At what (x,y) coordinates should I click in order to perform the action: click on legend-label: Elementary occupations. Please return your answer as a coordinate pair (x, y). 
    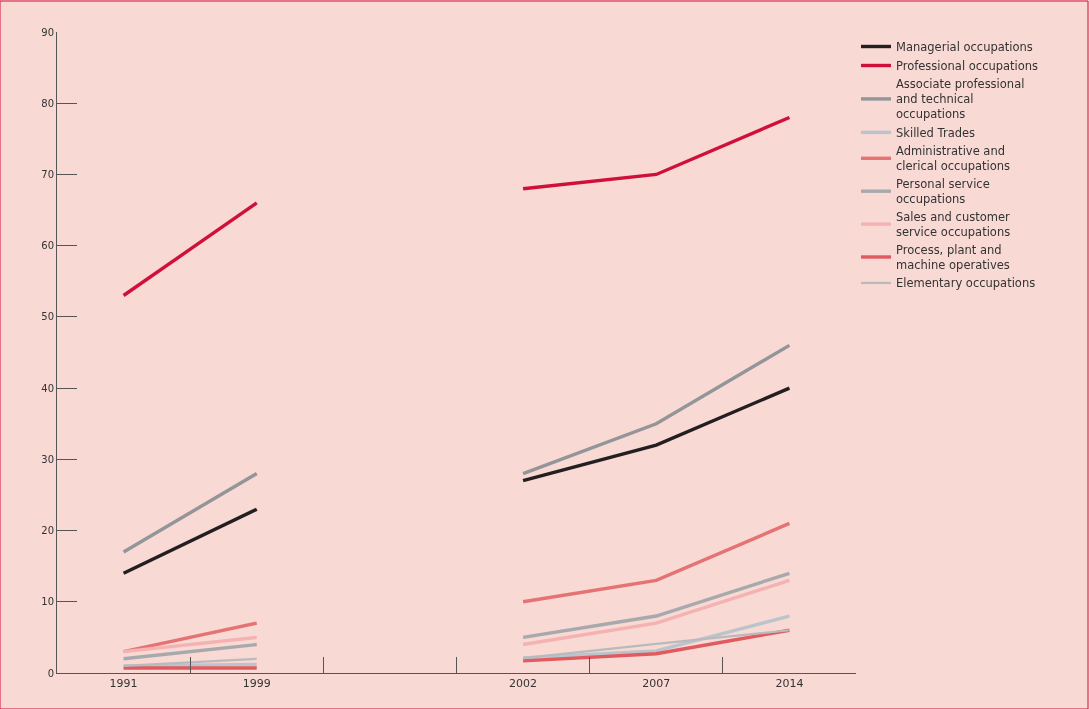
    Looking at the image, I should click on (966, 283).